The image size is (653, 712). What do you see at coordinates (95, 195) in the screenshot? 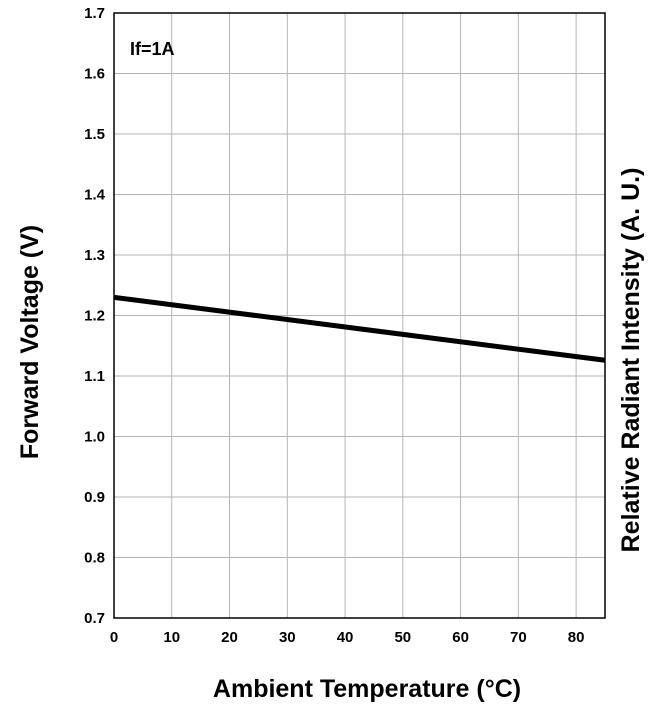
I see `y-tick-label: 1.4` at bounding box center [95, 195].